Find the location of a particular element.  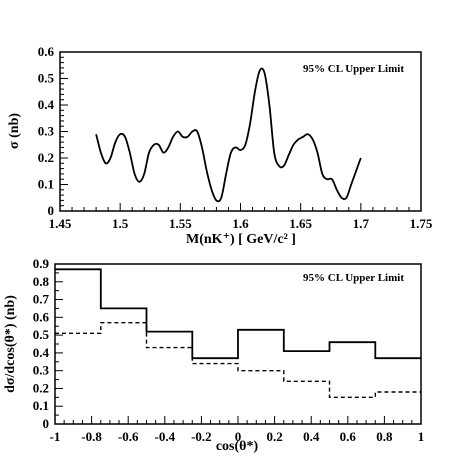

bottom-x-axis-label: cos(θ*) is located at coordinates (237, 446).